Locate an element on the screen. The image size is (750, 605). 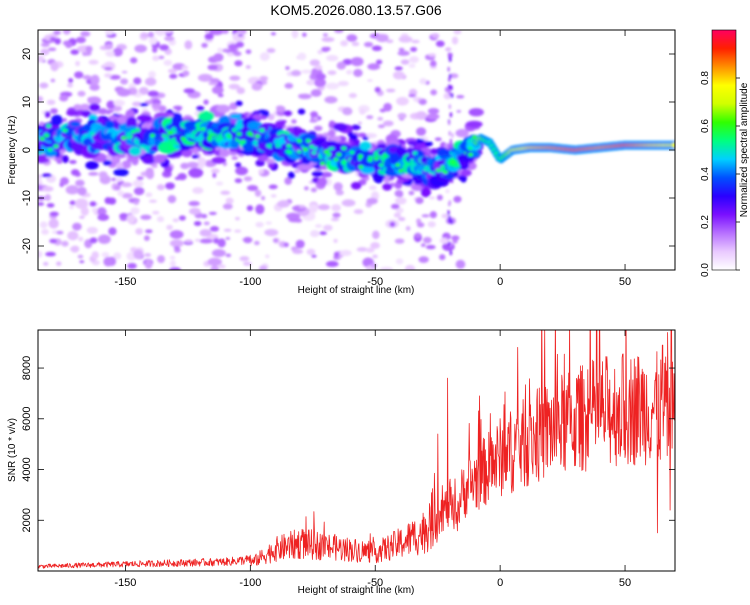
colorbar-tick-label: 0.6 is located at coordinates (705, 126).